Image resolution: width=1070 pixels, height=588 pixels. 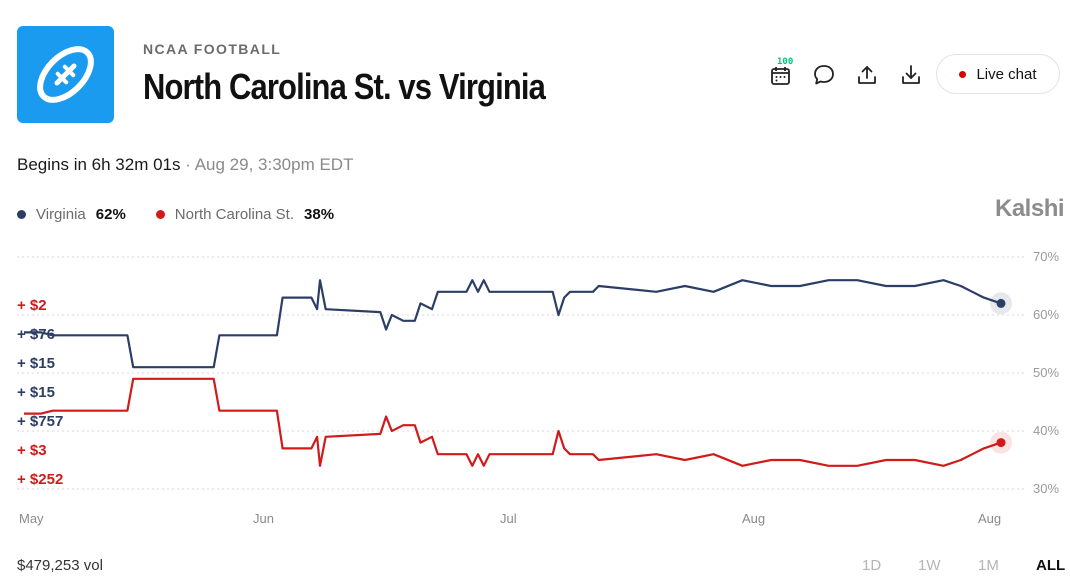 I want to click on live-indicator-dot, so click(x=963, y=74).